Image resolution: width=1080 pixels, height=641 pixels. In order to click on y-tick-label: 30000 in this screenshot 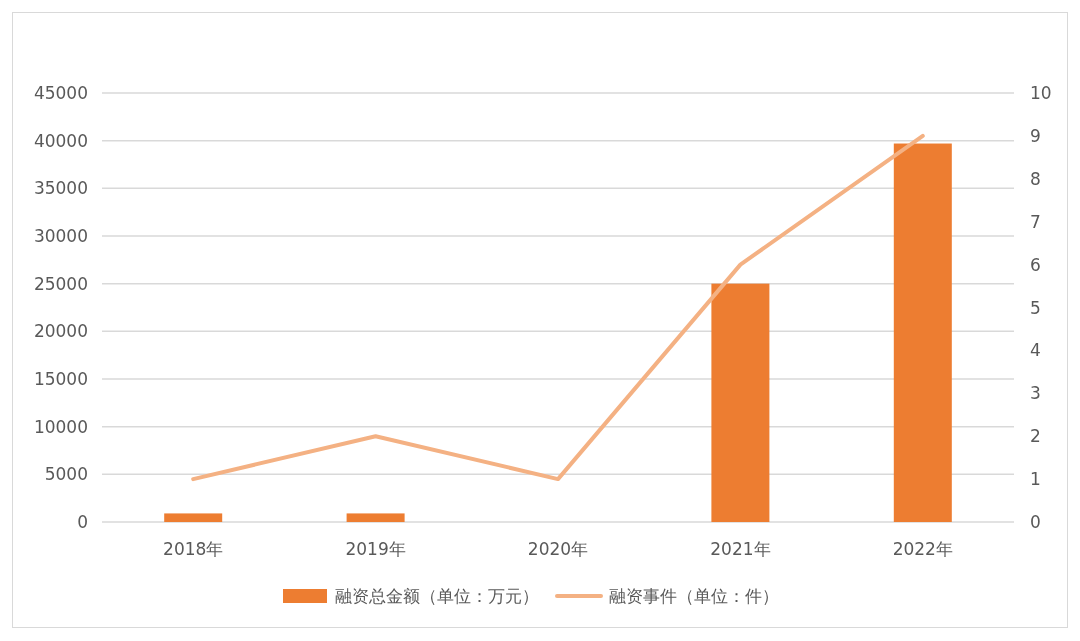, I will do `click(60, 236)`.